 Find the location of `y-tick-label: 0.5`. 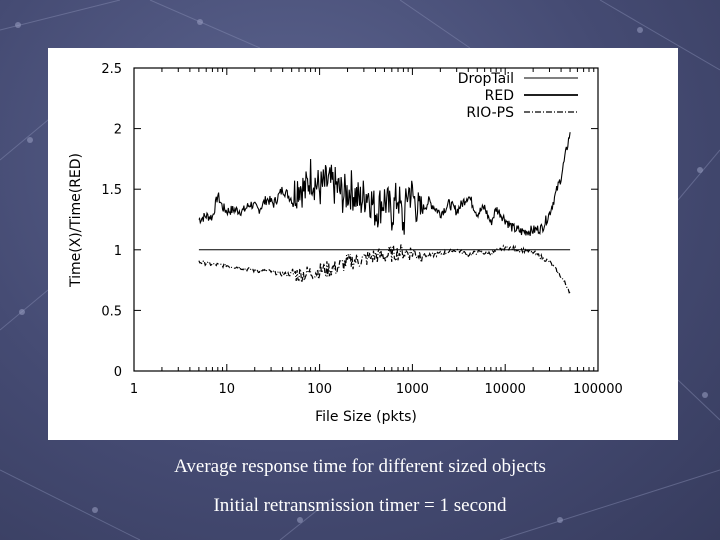

y-tick-label: 0.5 is located at coordinates (111, 311).